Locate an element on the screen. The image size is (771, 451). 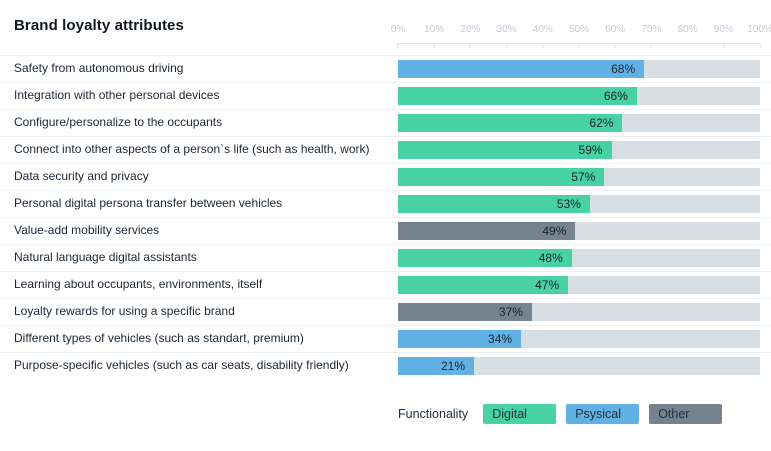
bar-segment: 62% is located at coordinates (510, 123).